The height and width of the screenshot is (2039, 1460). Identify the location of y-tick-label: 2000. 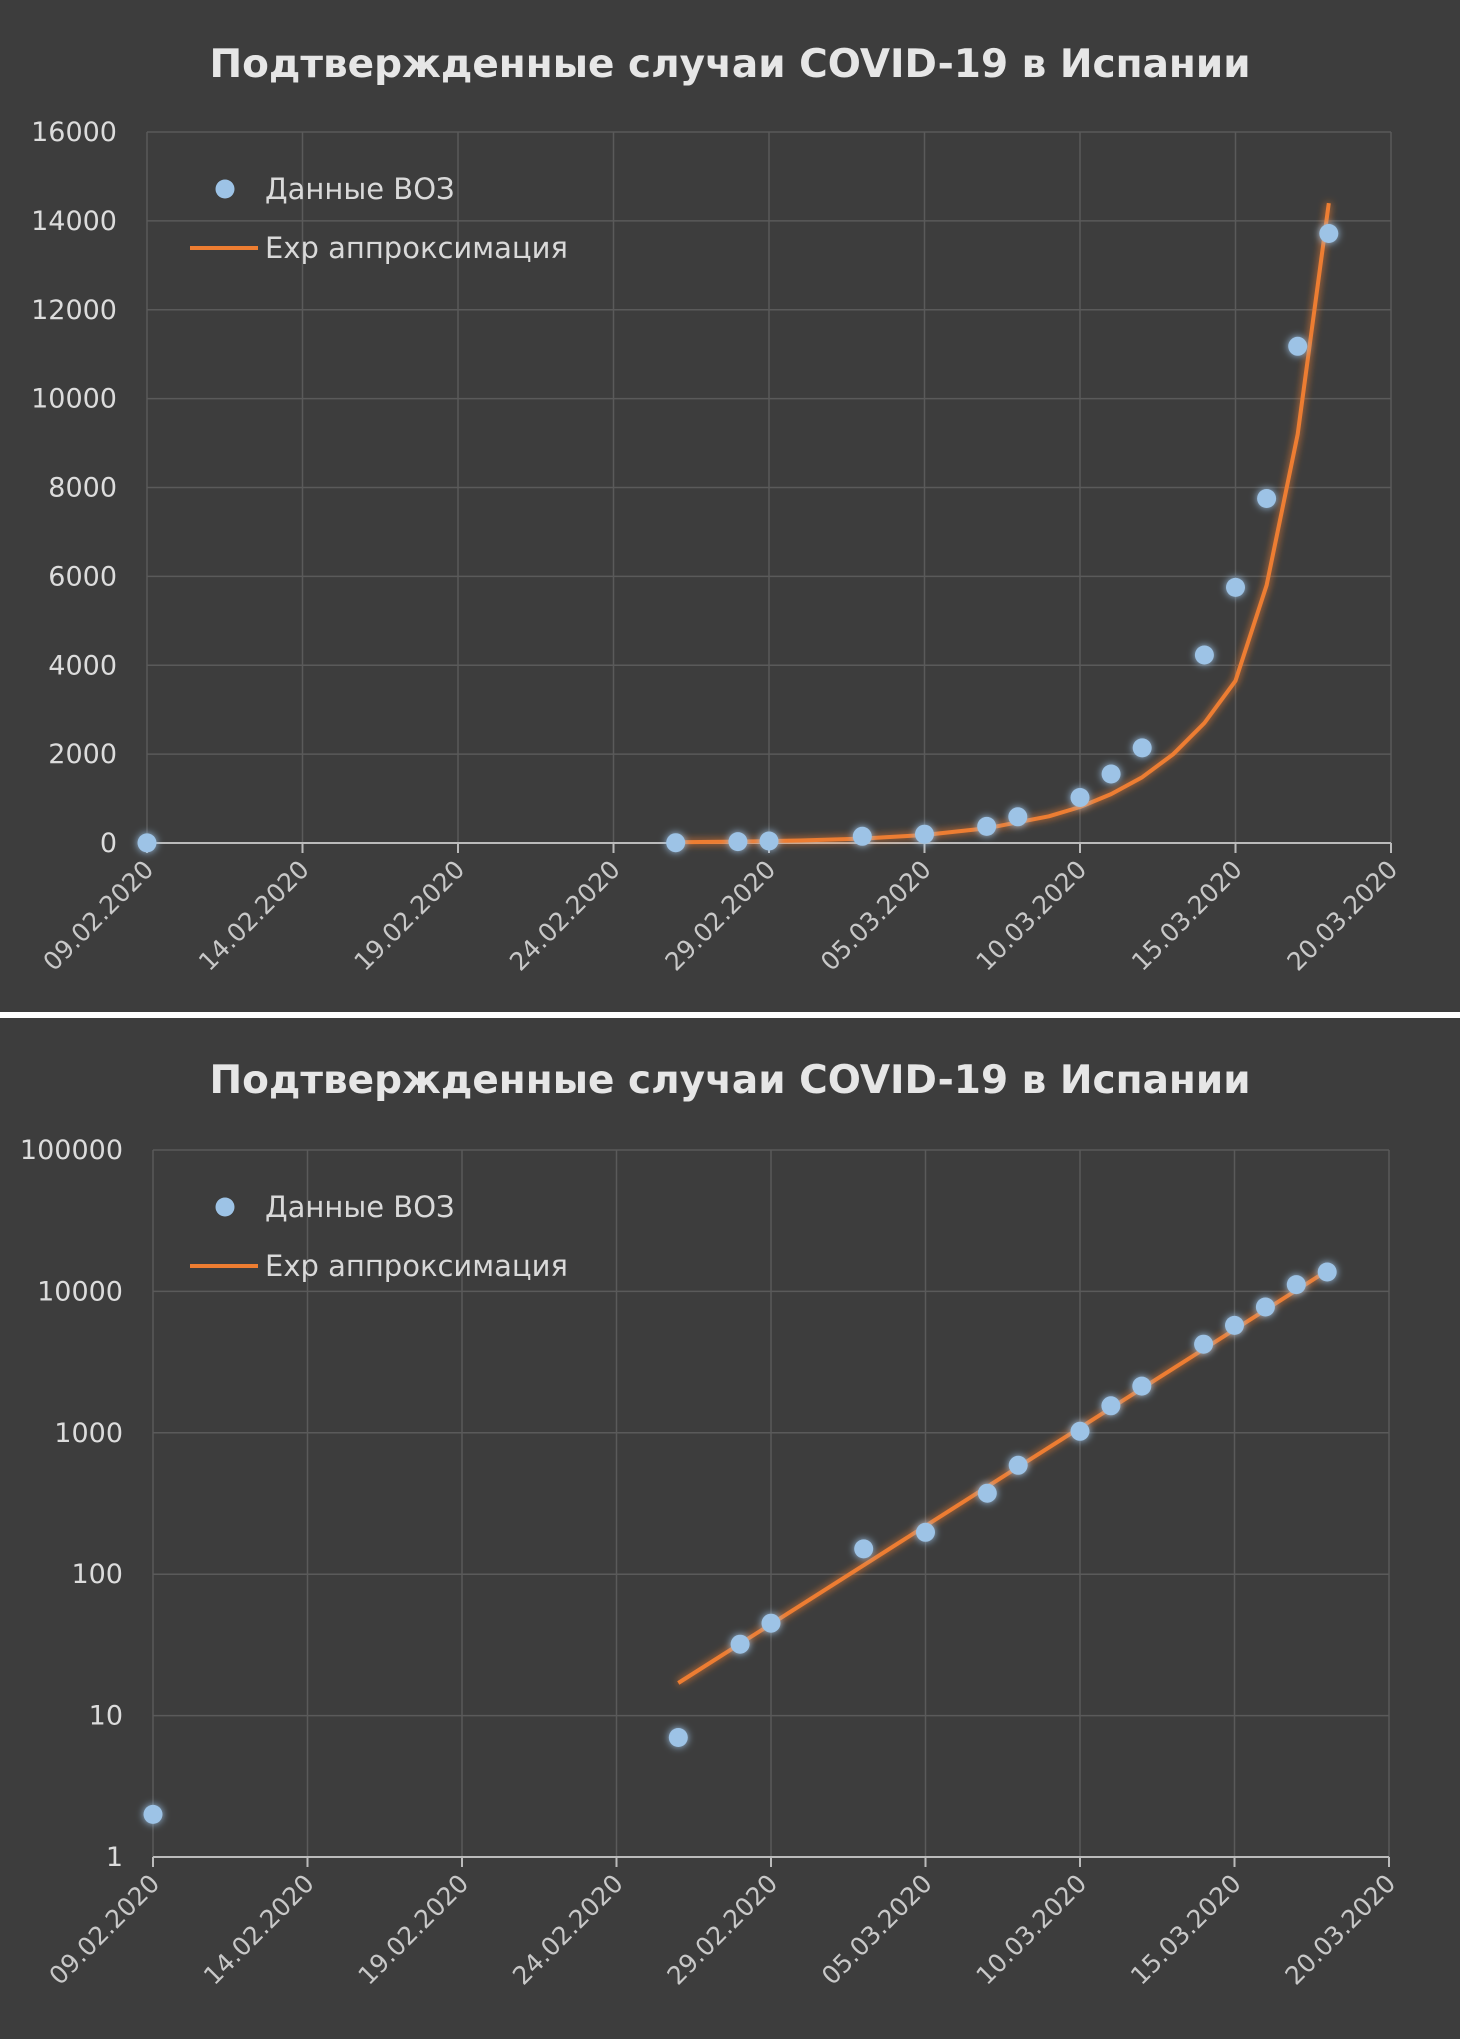
(82, 754).